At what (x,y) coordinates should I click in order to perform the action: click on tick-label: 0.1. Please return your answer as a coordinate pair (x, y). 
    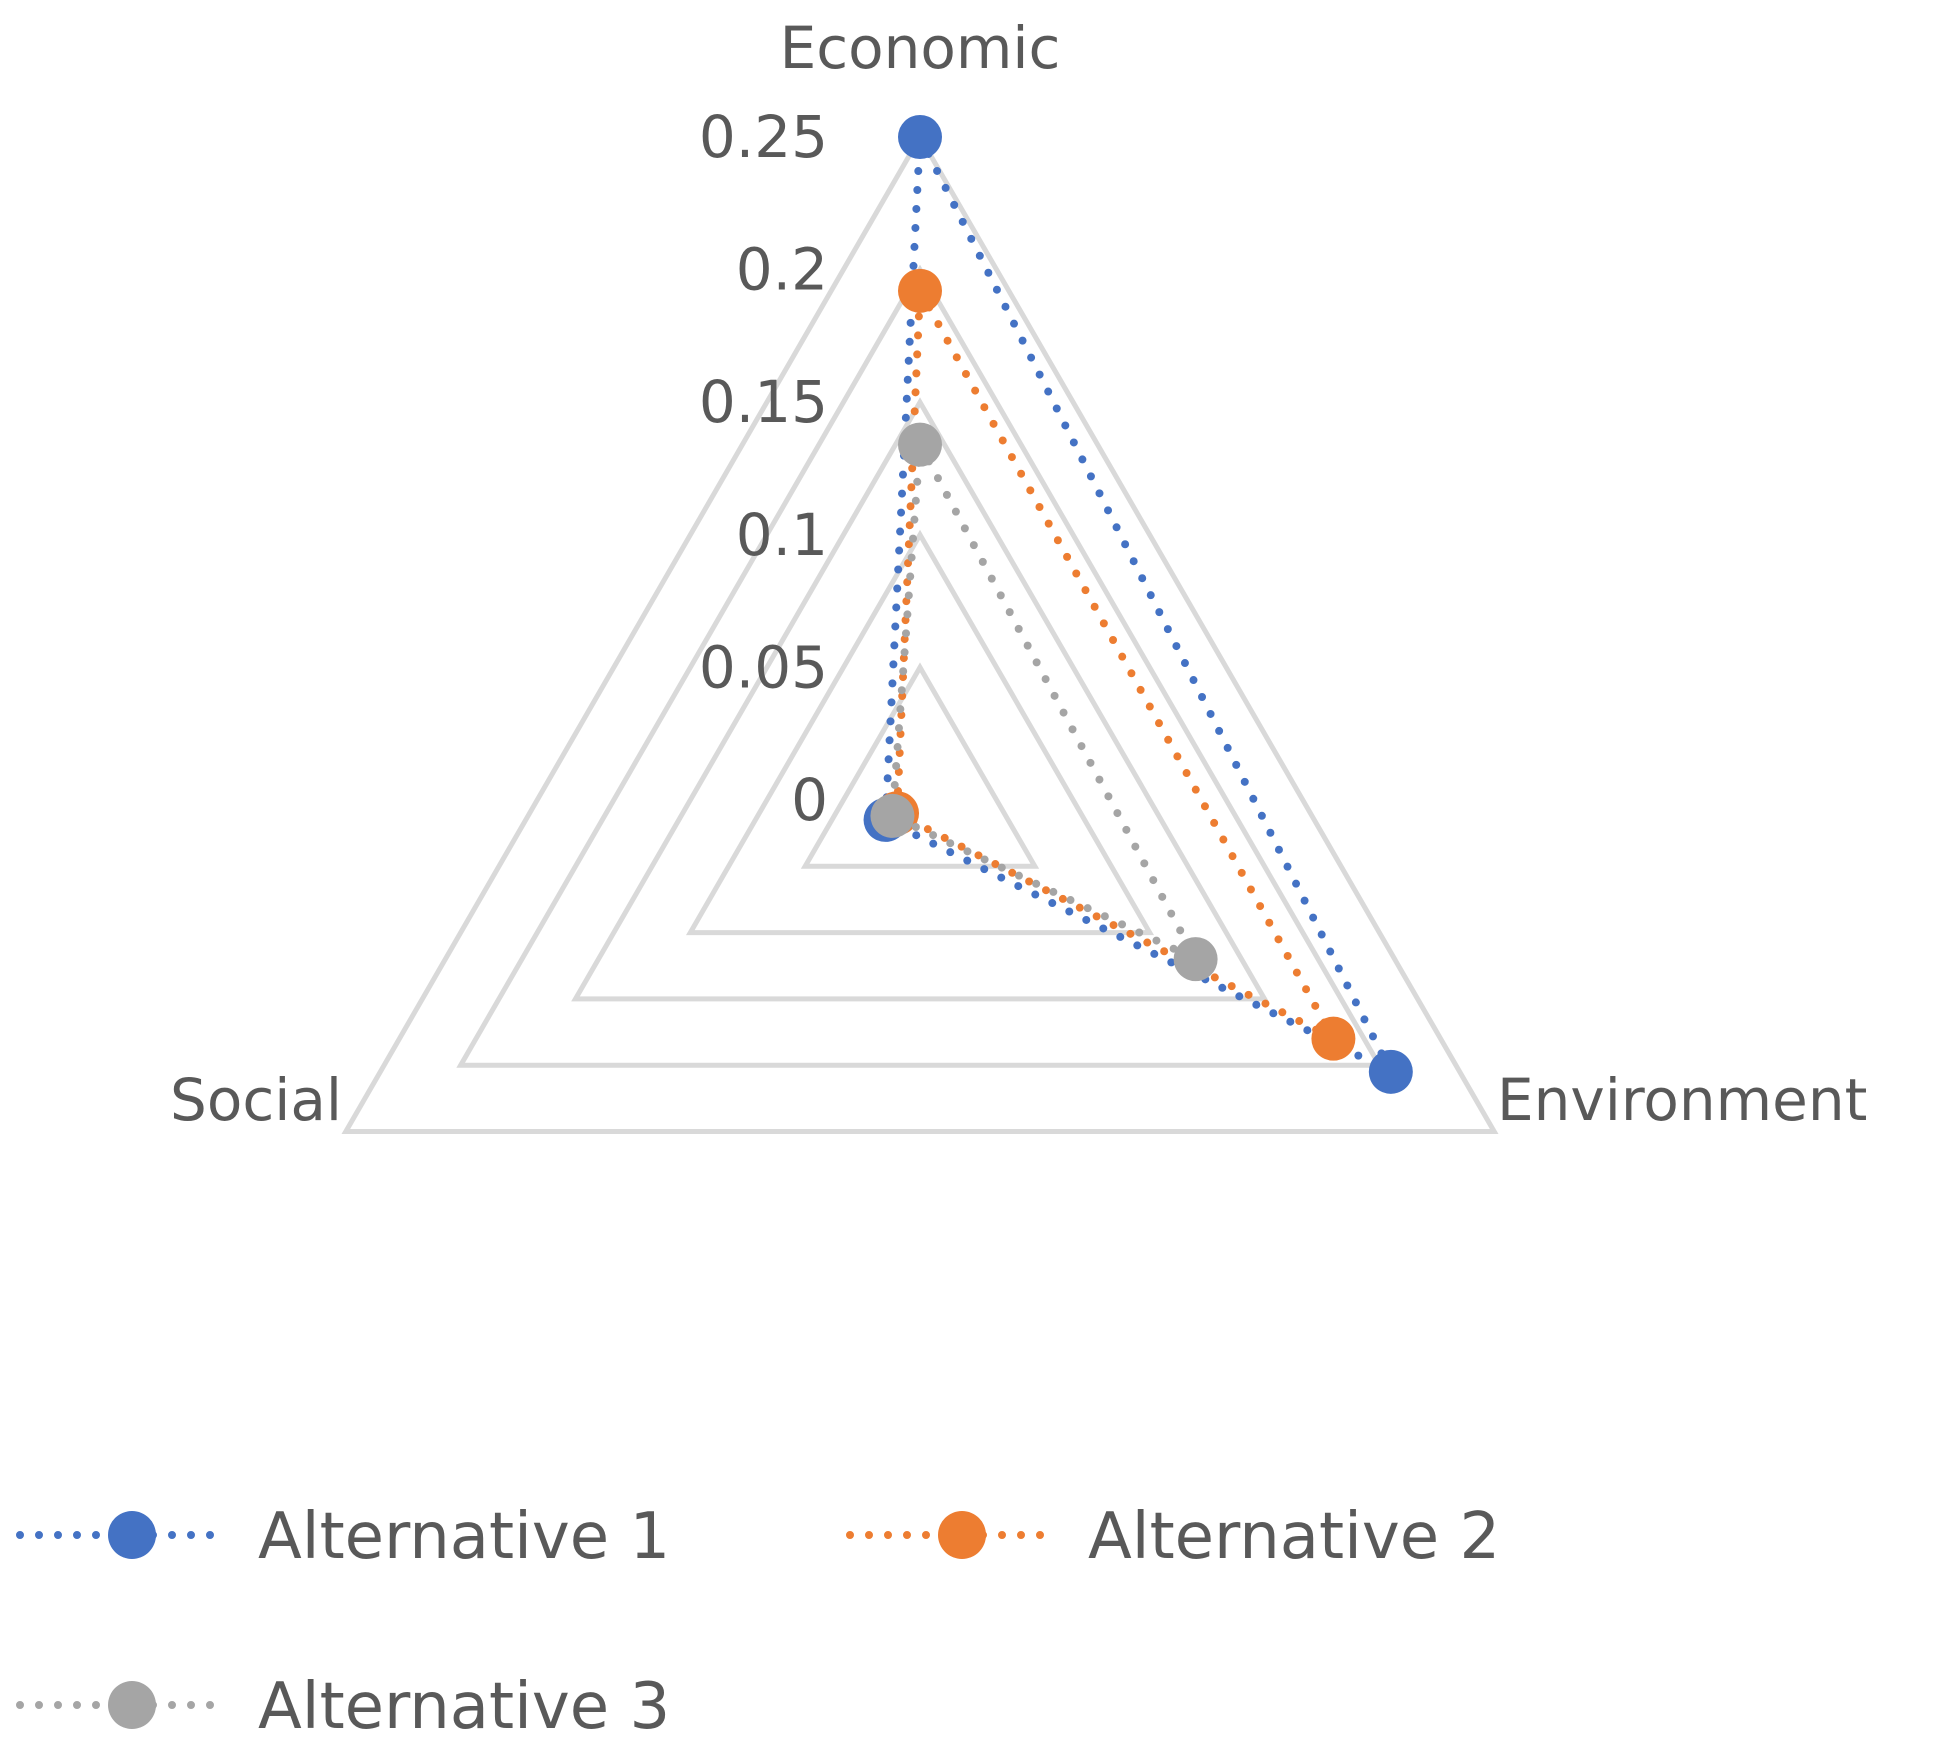
    Looking at the image, I should click on (782, 535).